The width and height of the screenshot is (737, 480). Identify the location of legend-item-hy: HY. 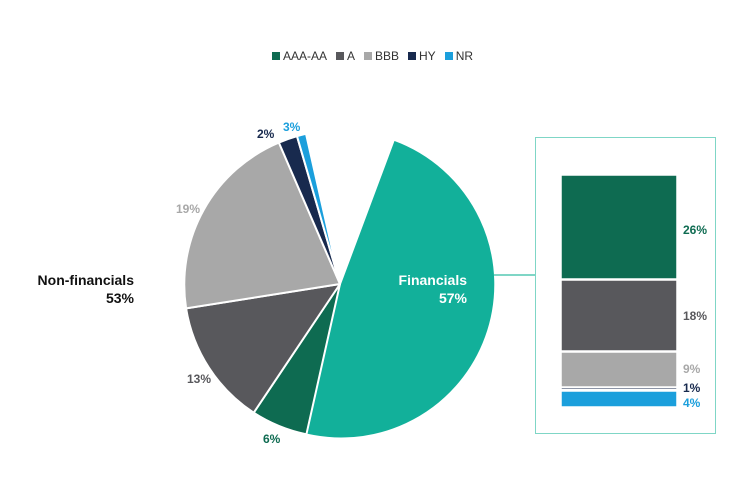
(422, 56).